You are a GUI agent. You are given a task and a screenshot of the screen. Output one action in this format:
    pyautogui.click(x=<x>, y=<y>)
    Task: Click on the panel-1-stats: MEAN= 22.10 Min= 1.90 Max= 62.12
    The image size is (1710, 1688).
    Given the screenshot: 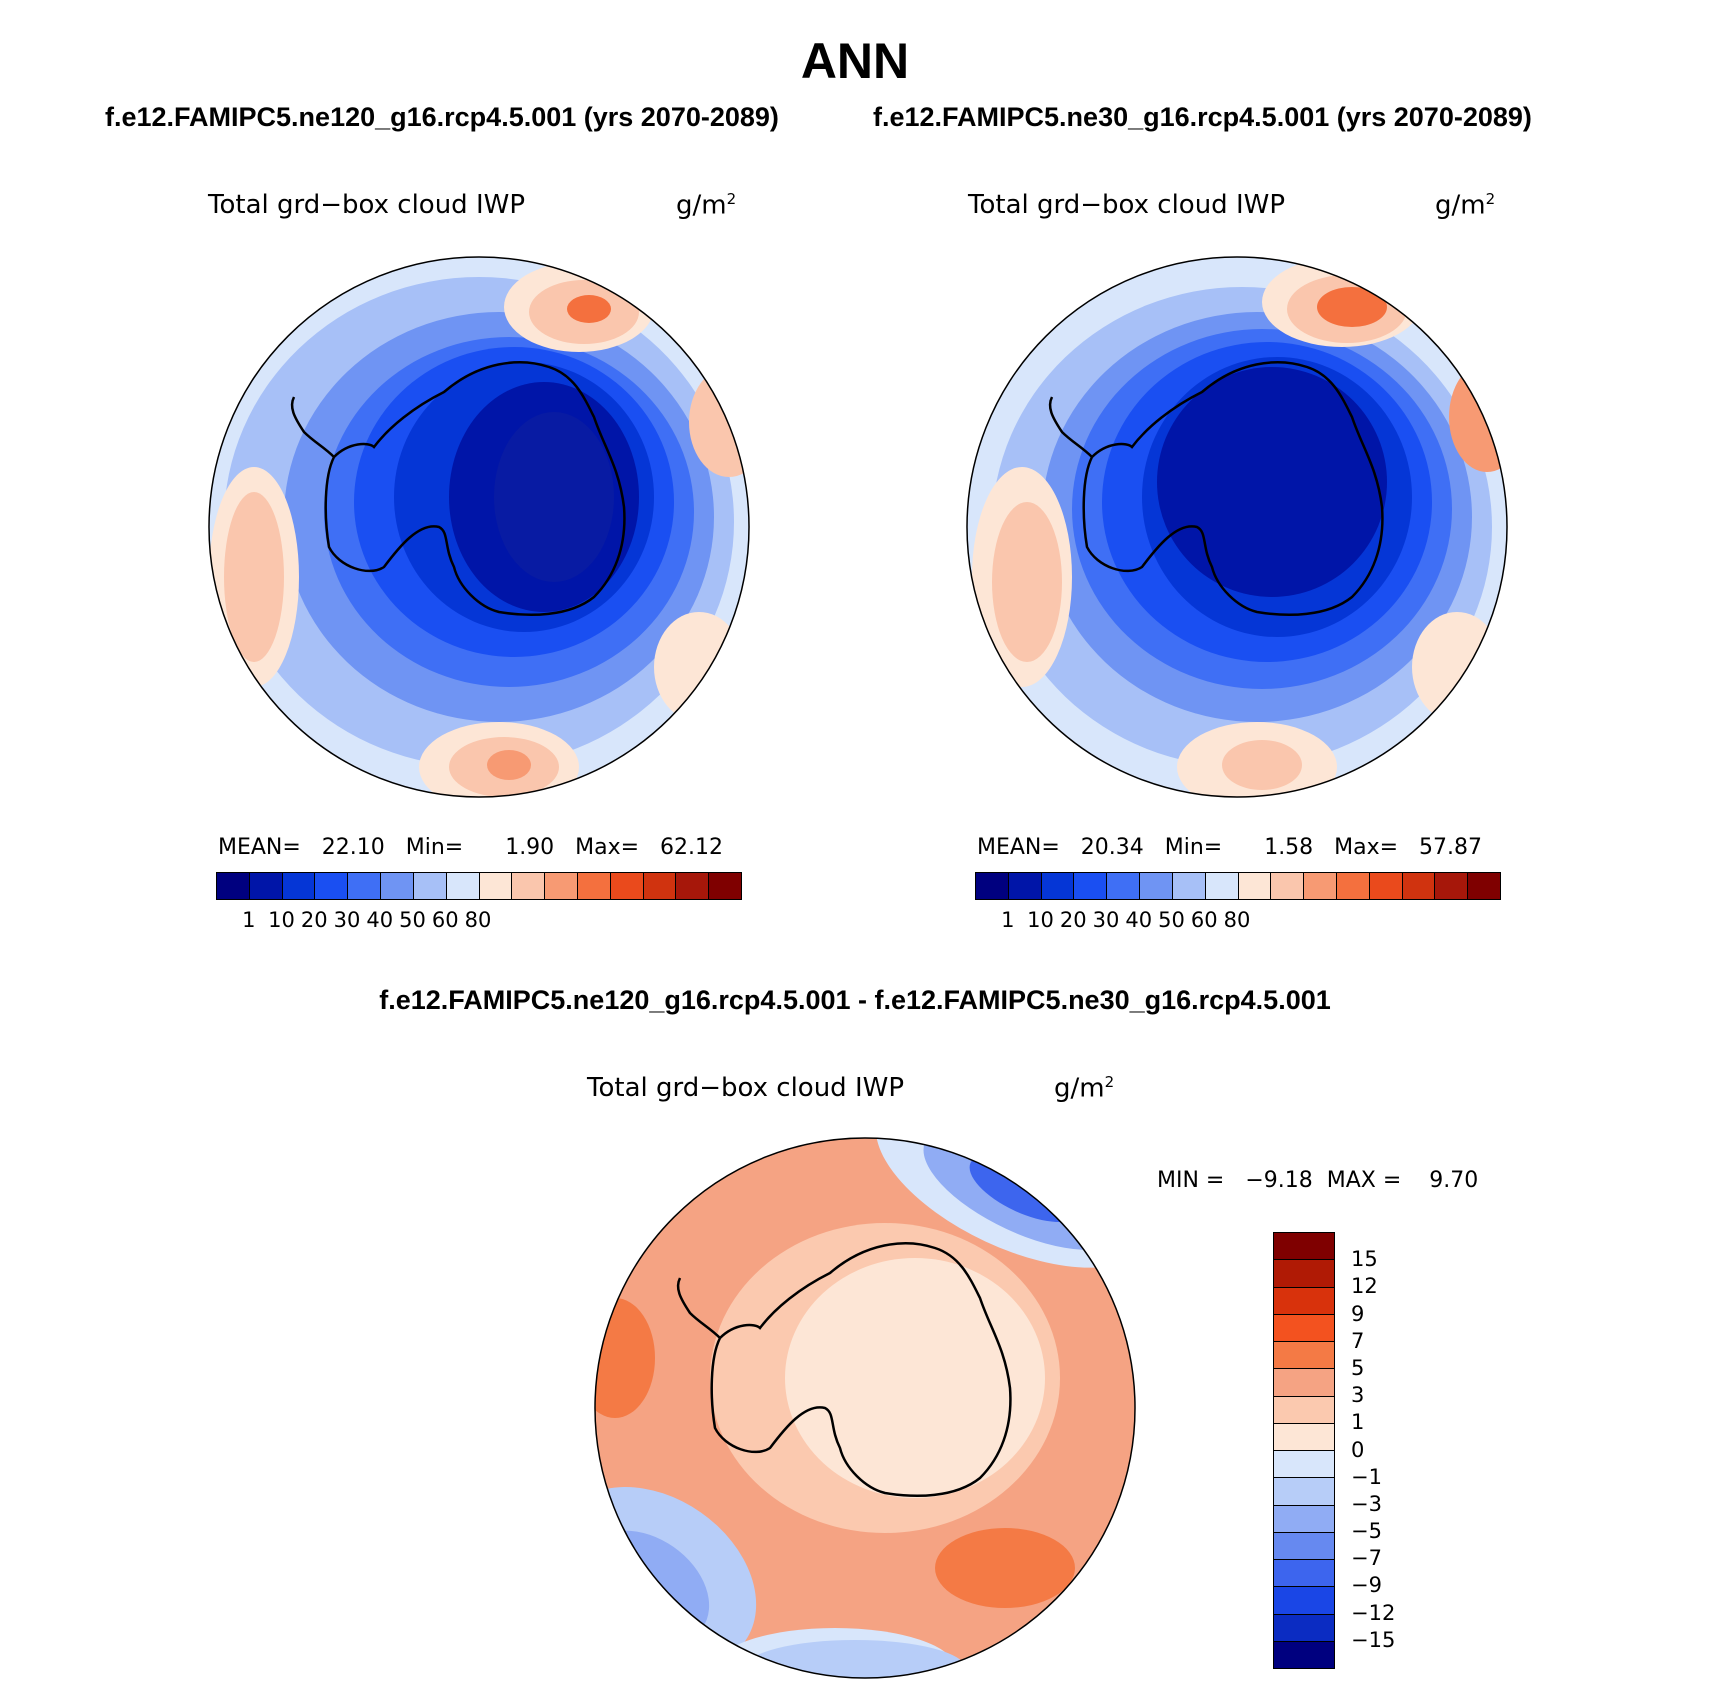 What is the action you would take?
    pyautogui.click(x=471, y=847)
    